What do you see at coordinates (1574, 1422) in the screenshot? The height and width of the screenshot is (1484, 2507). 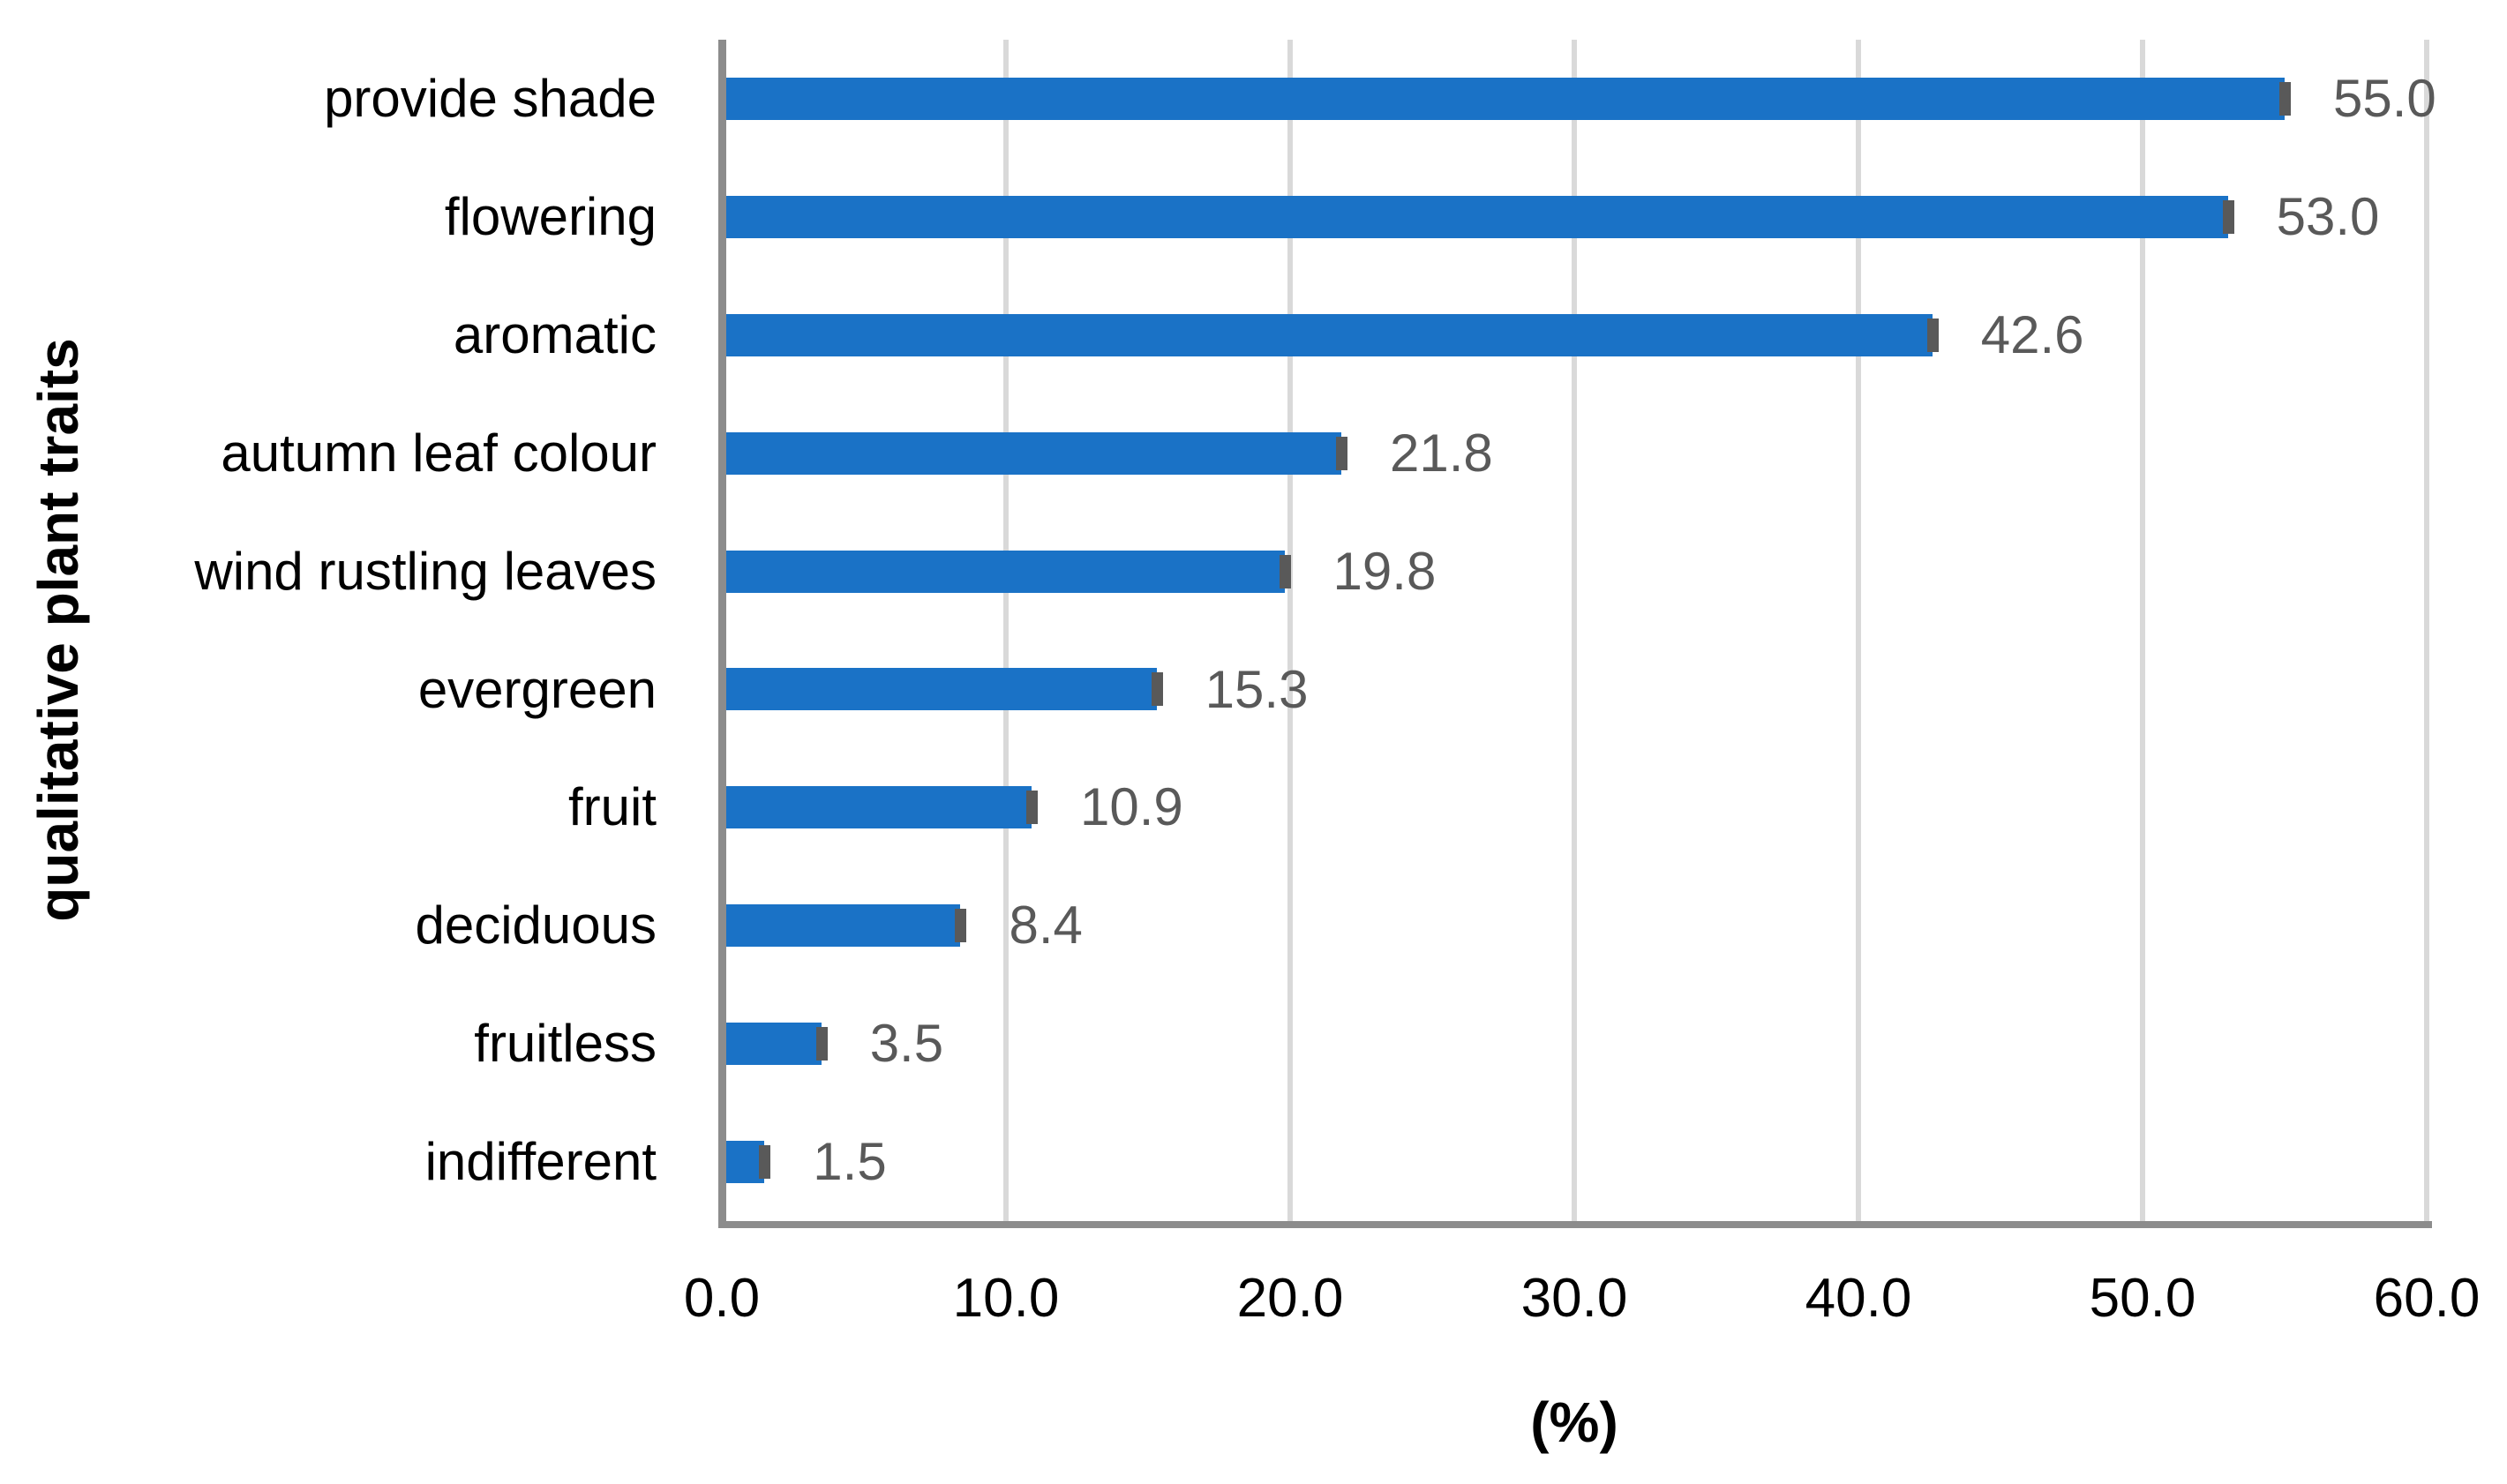 I see `x-axis-title: (%)` at bounding box center [1574, 1422].